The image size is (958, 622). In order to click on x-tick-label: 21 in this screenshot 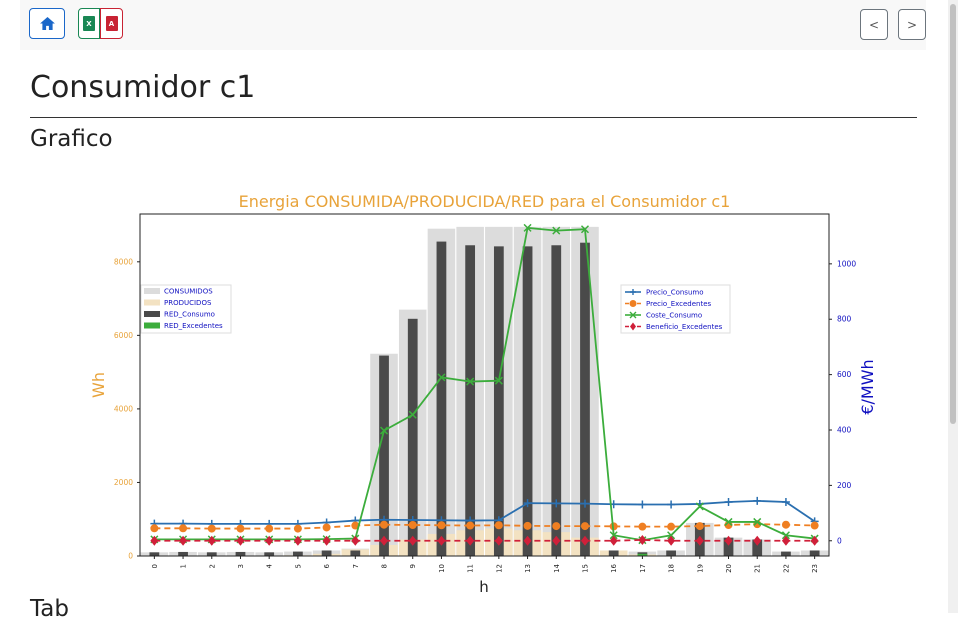, I will do `click(758, 568)`.